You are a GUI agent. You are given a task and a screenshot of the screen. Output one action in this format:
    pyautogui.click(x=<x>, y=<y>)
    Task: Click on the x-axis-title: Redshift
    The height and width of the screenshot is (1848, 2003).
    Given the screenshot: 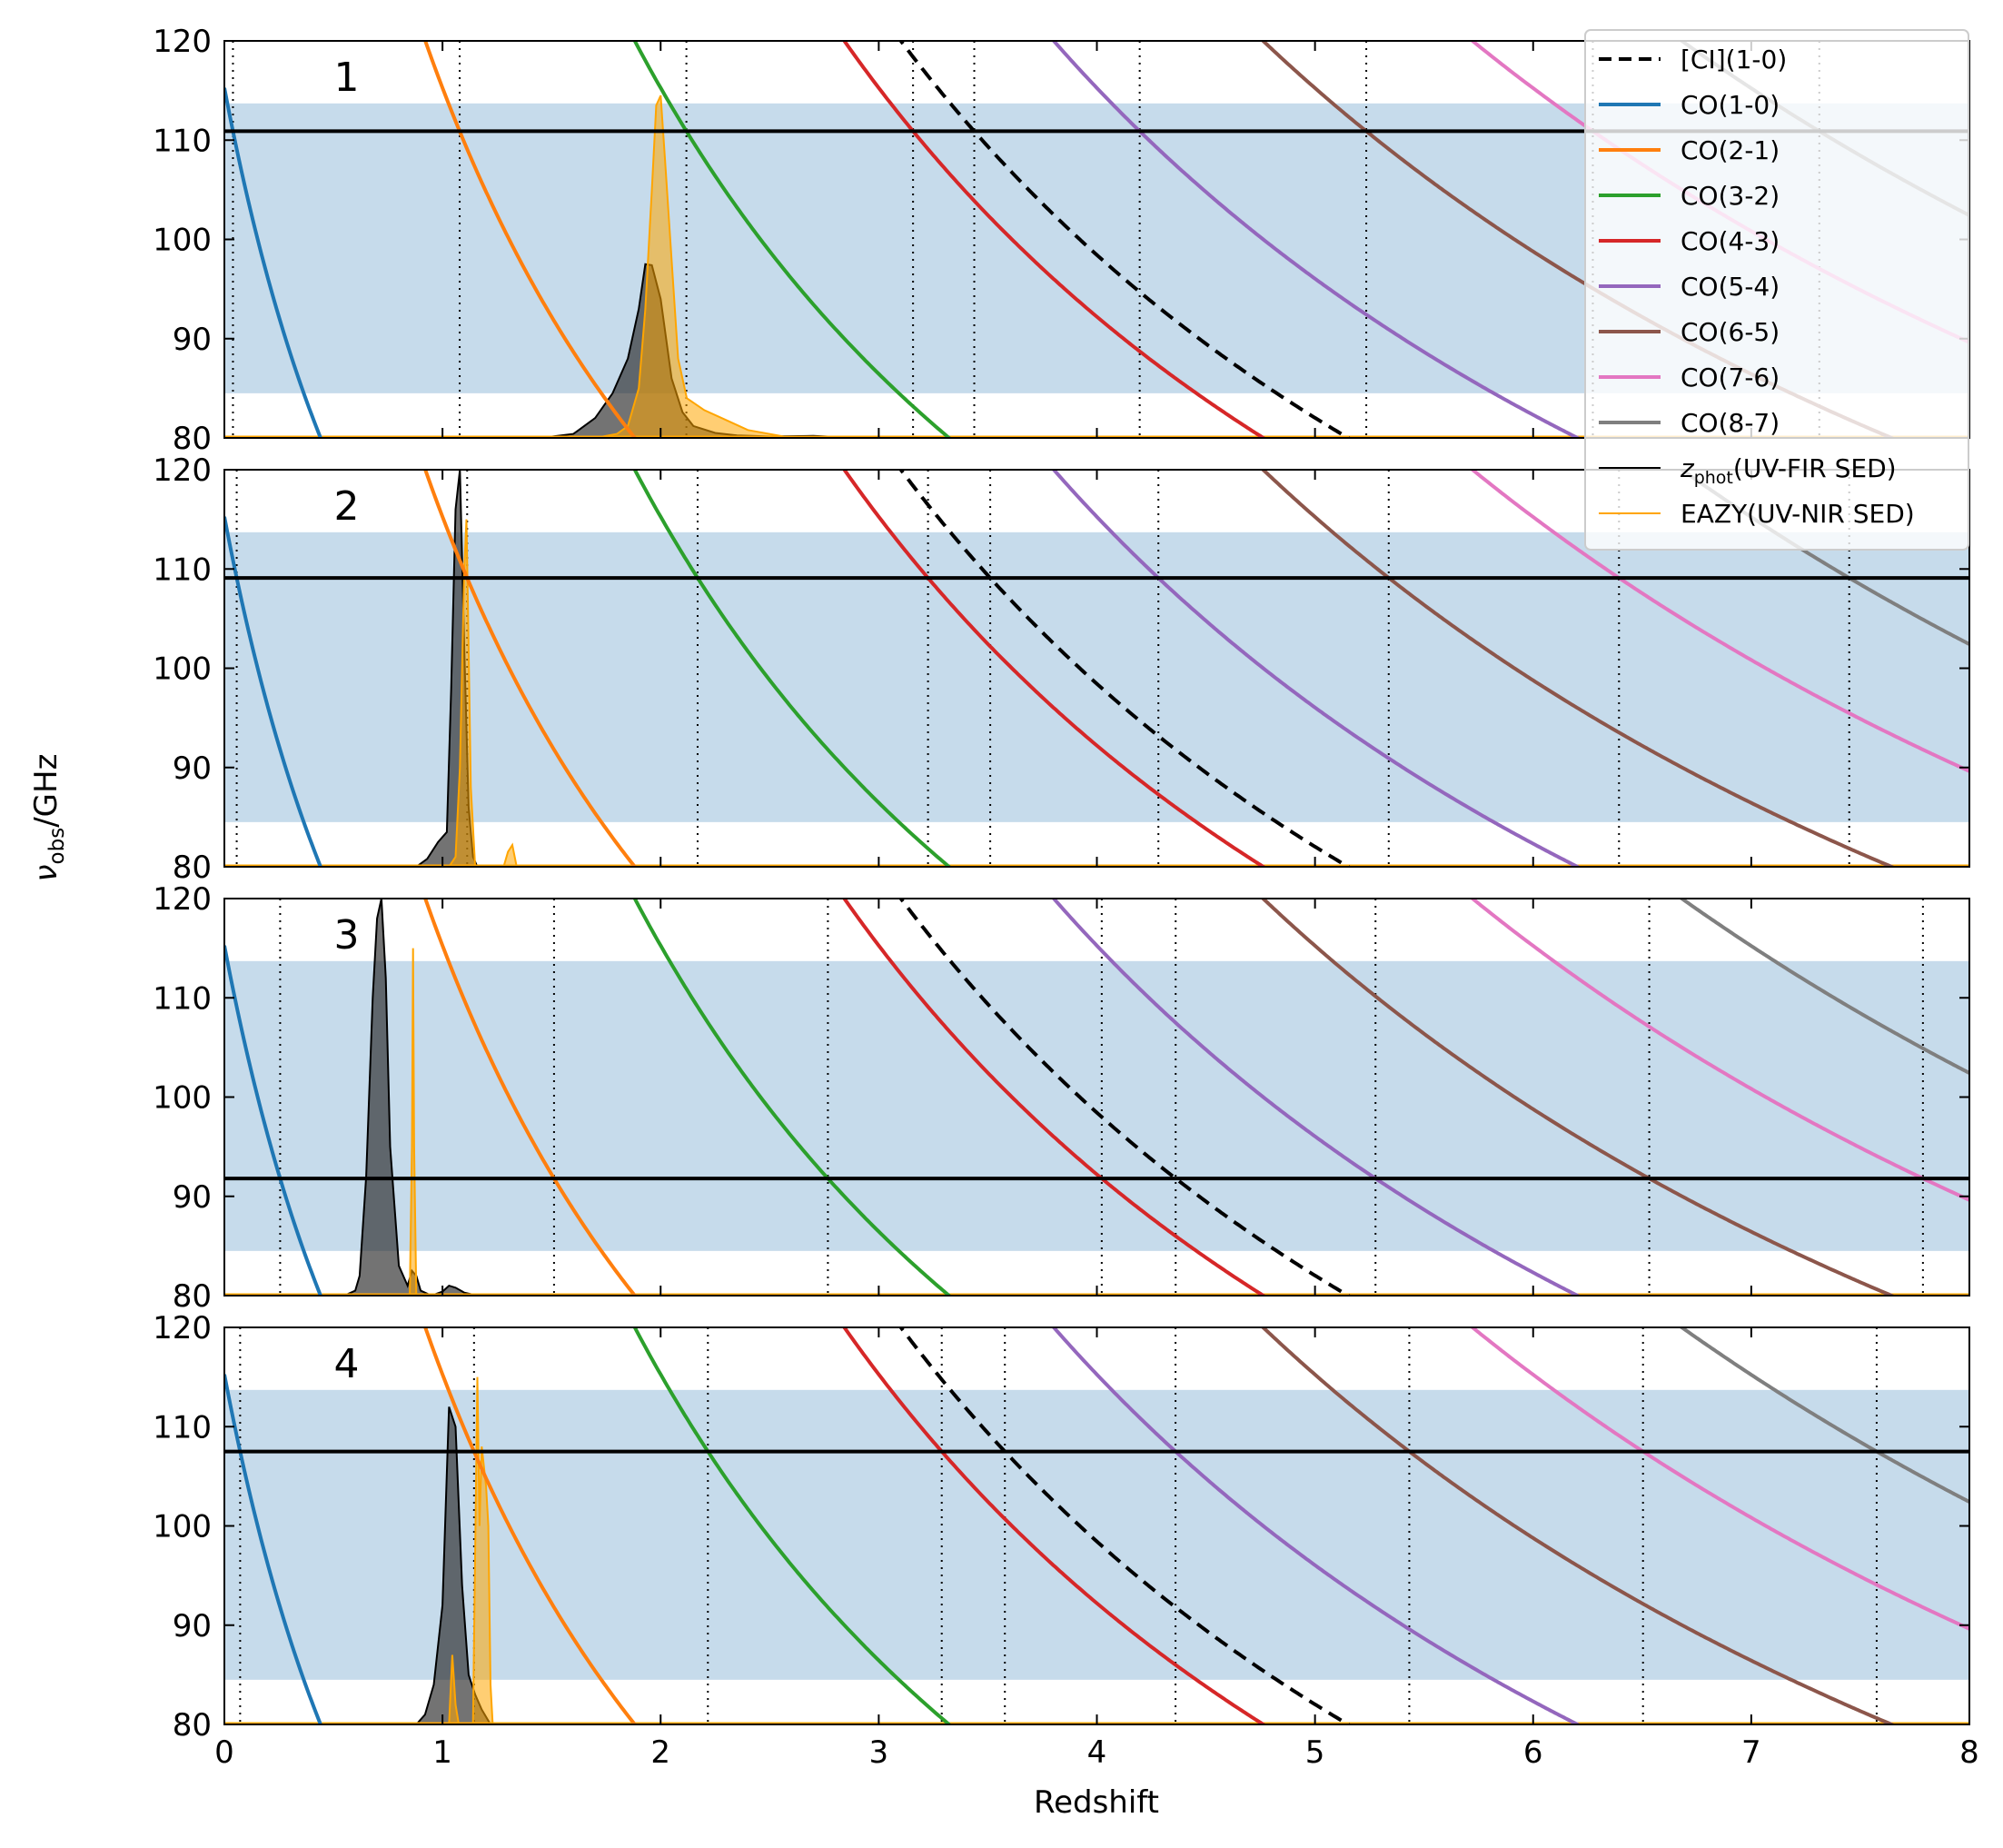 What is the action you would take?
    pyautogui.click(x=1097, y=1802)
    